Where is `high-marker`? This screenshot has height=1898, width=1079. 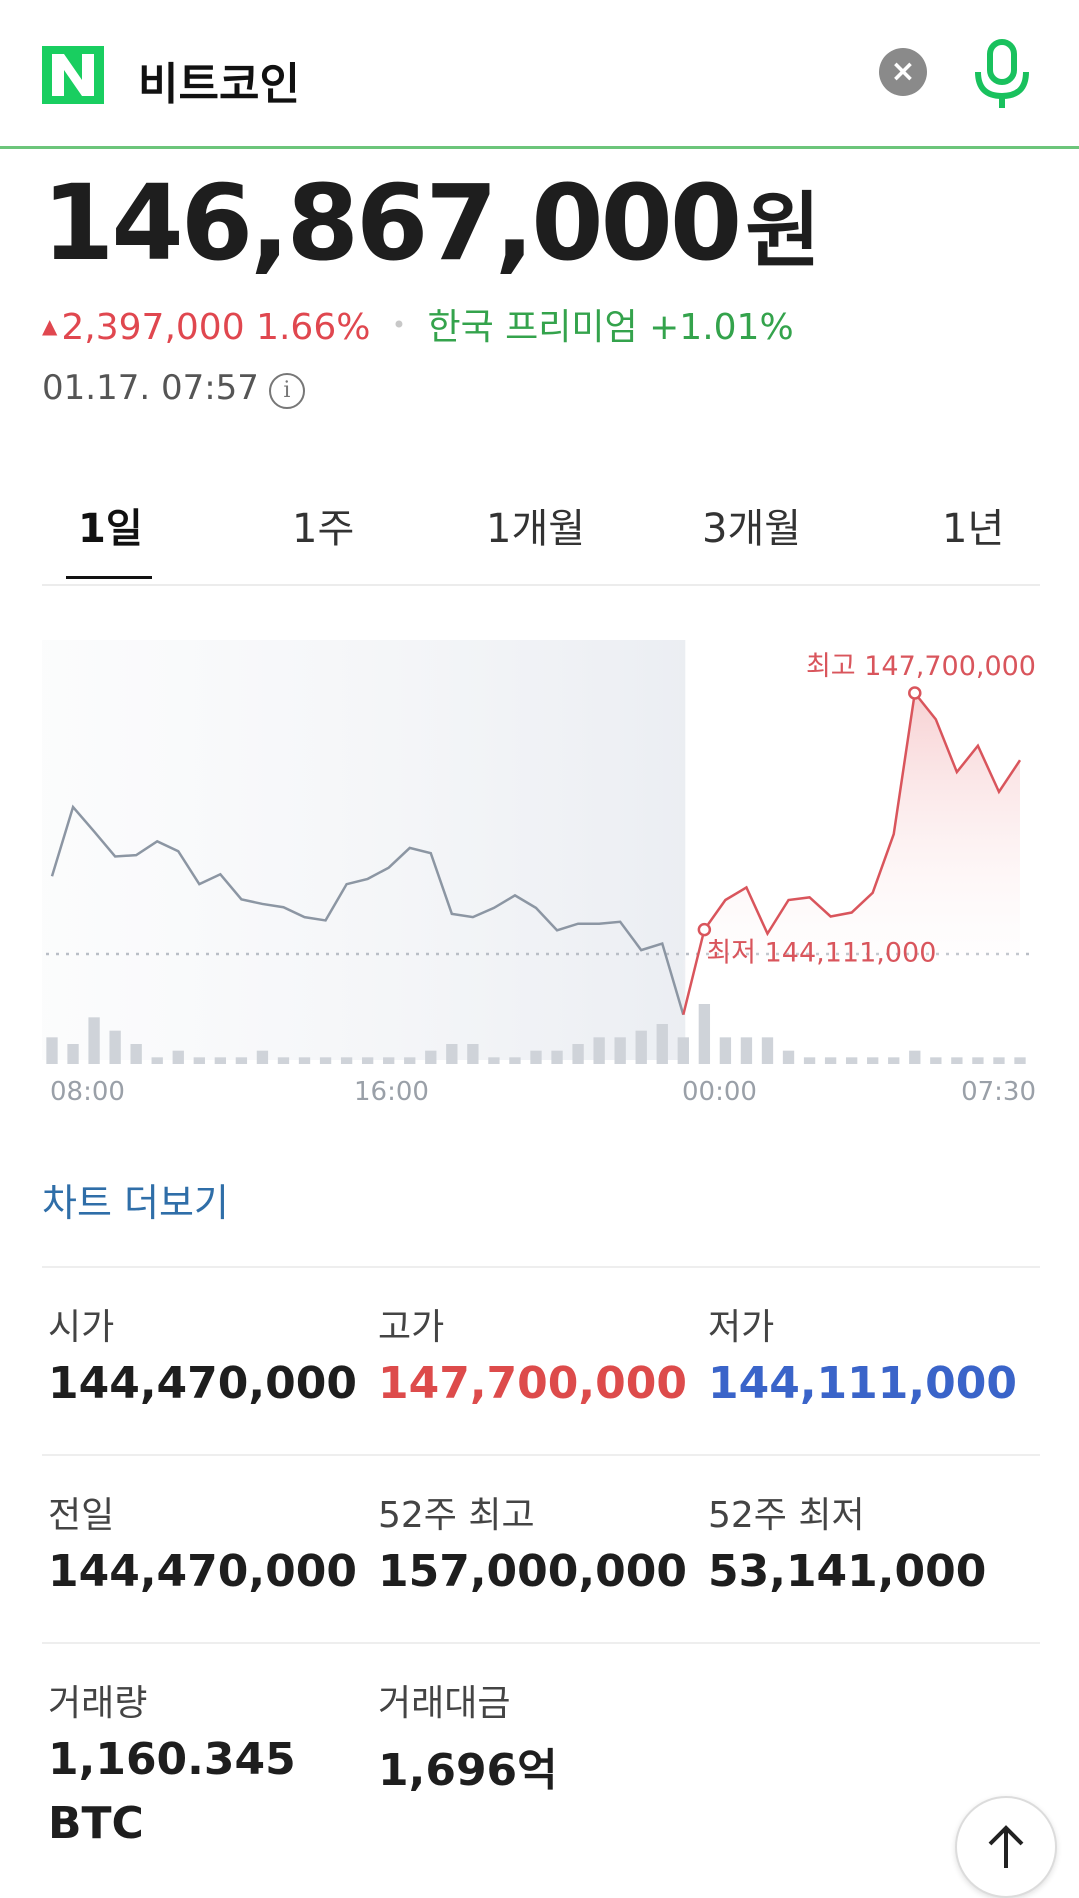 high-marker is located at coordinates (915, 693).